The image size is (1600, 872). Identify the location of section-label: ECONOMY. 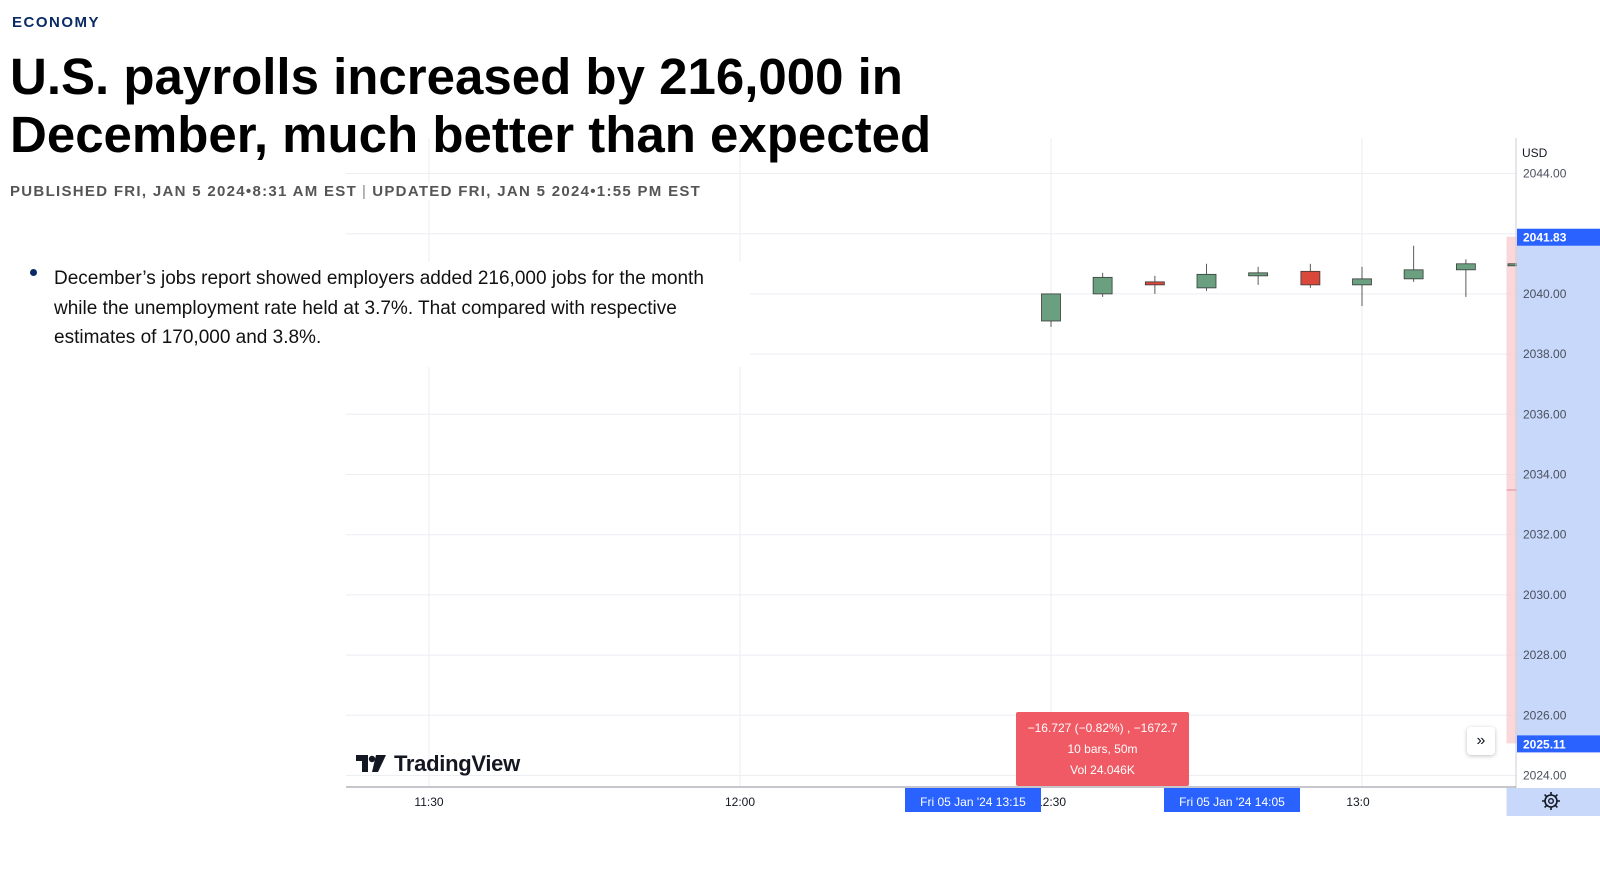
(56, 22).